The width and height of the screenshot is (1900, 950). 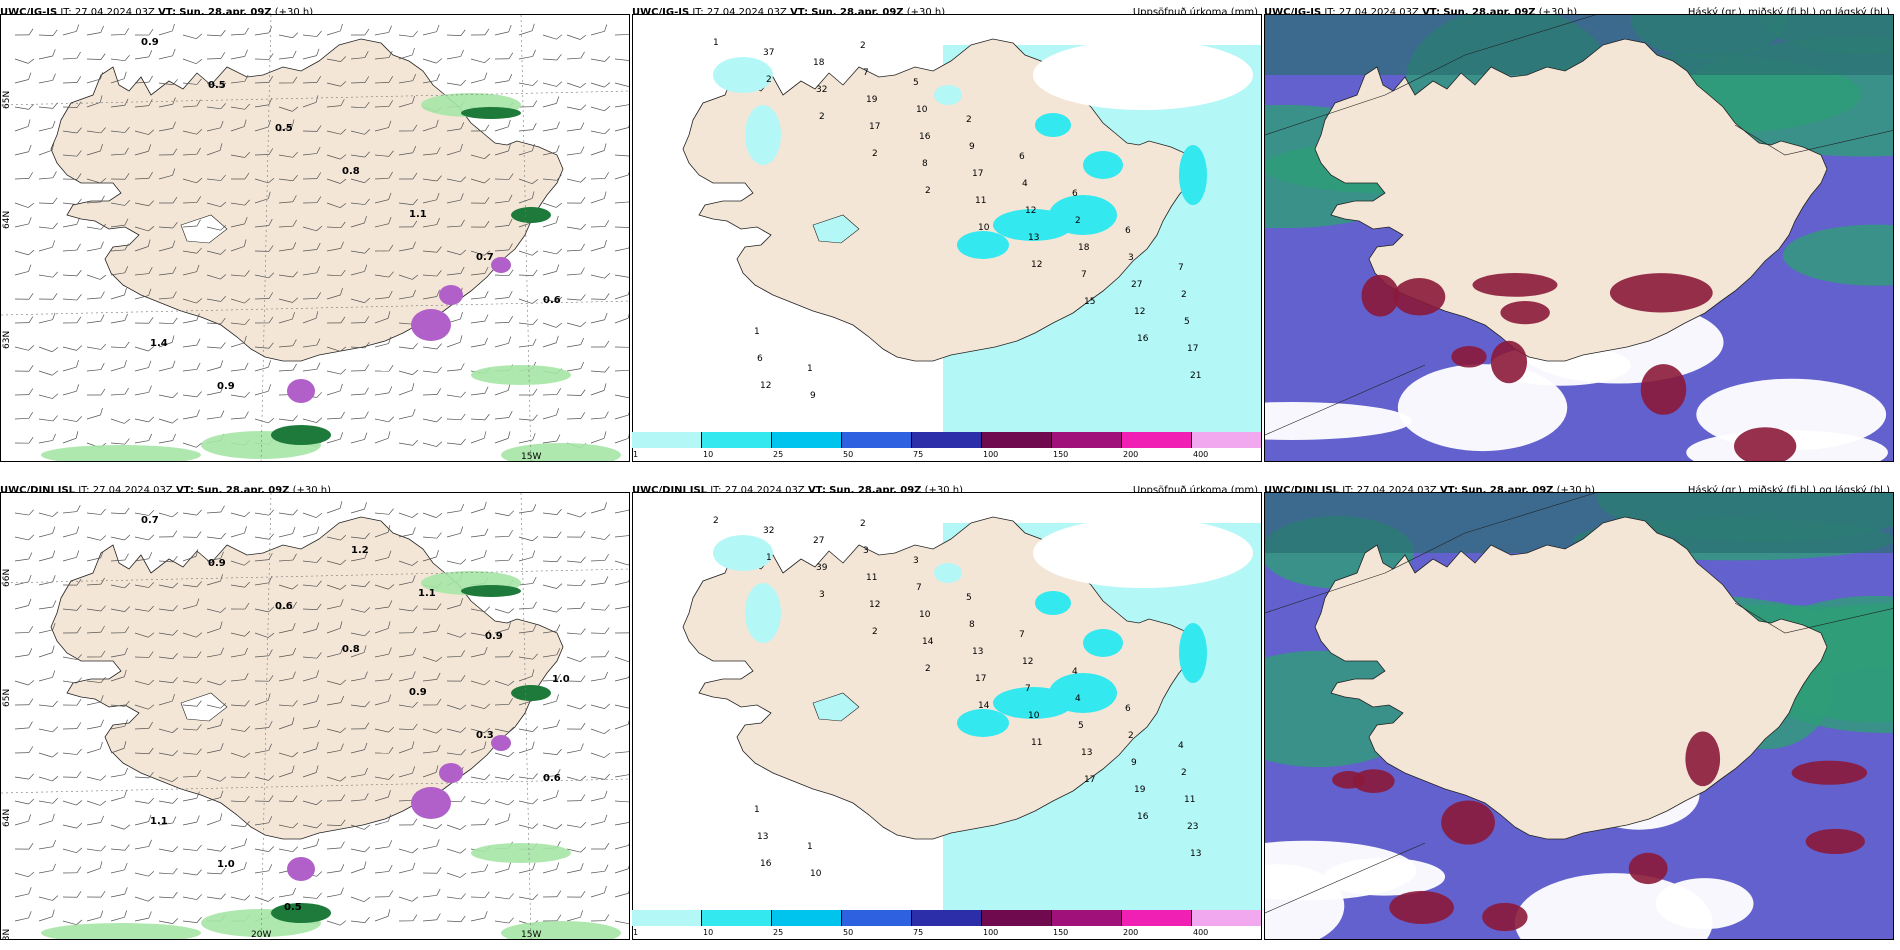 What do you see at coordinates (360, 550) in the screenshot?
I see `wind-value-label: 1.2` at bounding box center [360, 550].